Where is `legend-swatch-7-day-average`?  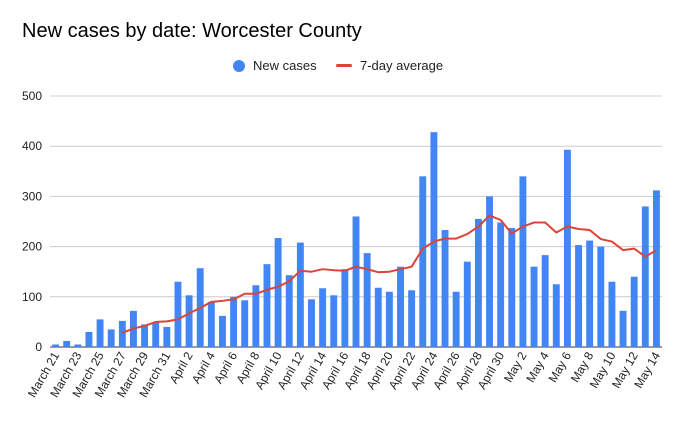 legend-swatch-7-day-average is located at coordinates (344, 65).